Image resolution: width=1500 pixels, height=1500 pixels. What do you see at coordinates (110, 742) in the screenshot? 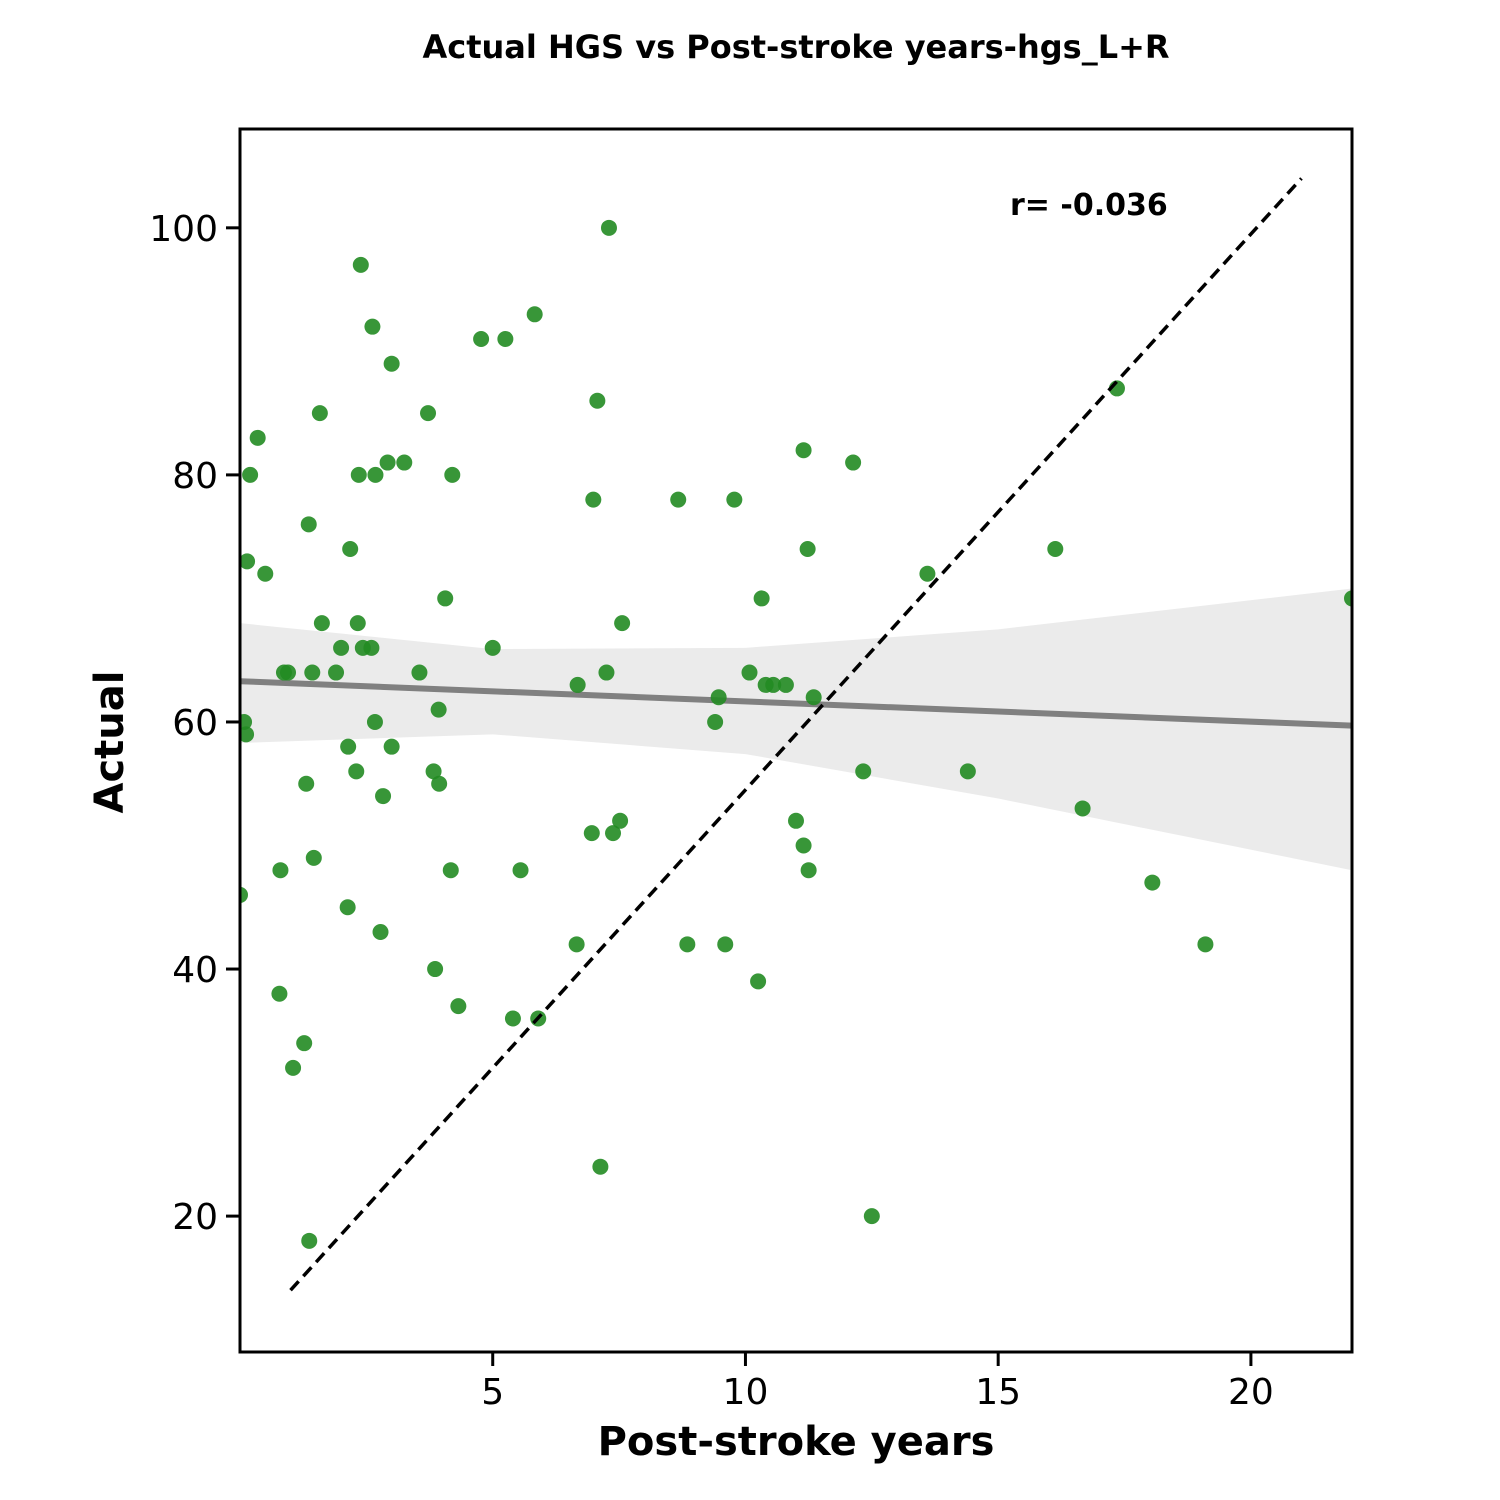
I see `y-axis-label: Actual` at bounding box center [110, 742].